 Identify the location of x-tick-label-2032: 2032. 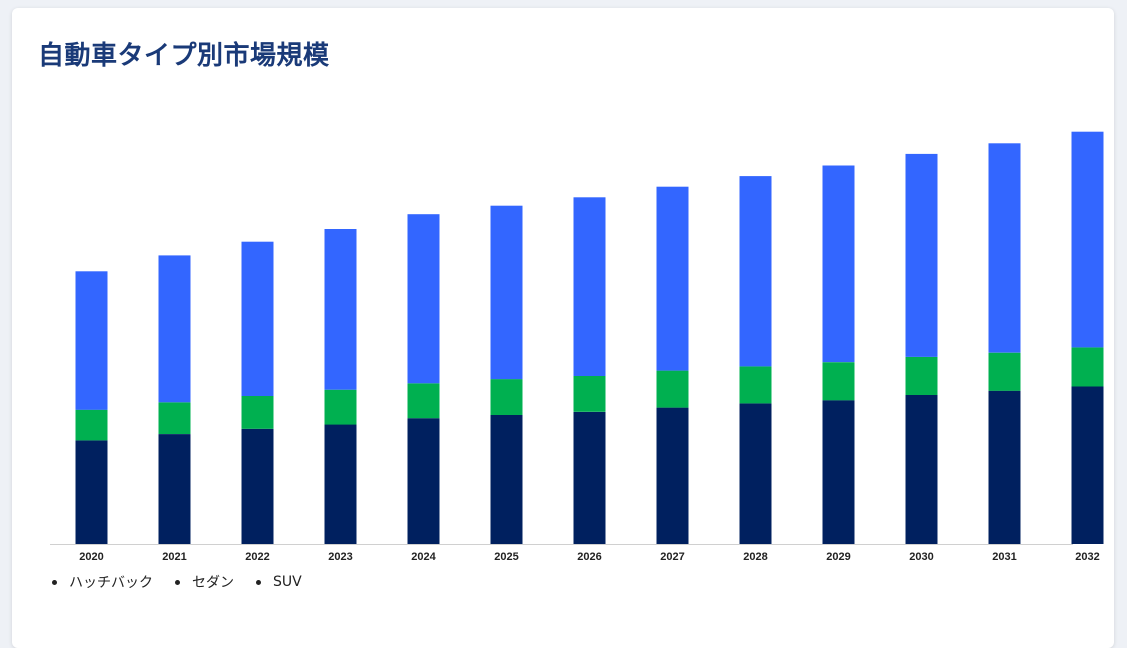
(1087, 557).